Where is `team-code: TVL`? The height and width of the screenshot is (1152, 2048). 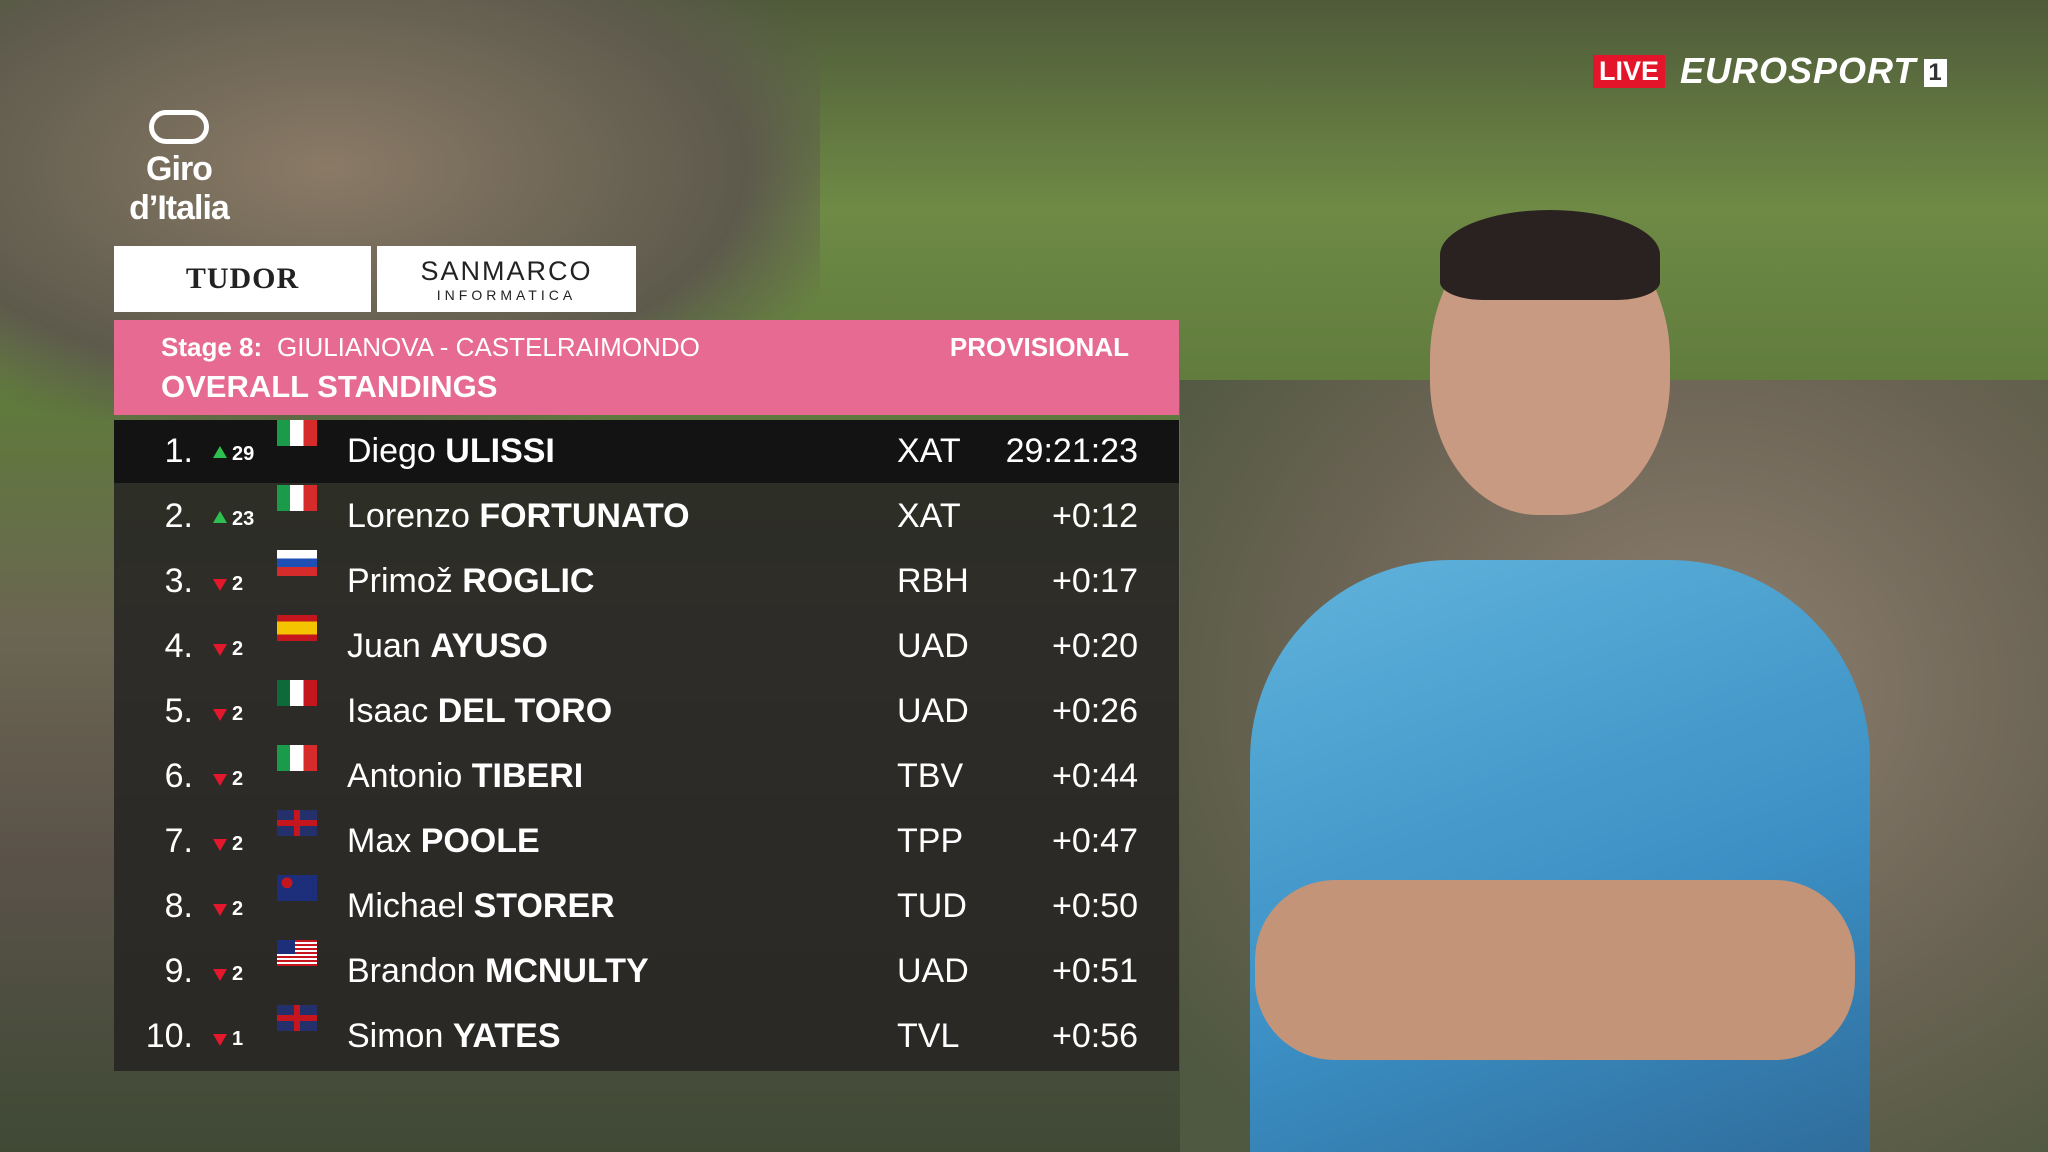 team-code: TVL is located at coordinates (928, 1036).